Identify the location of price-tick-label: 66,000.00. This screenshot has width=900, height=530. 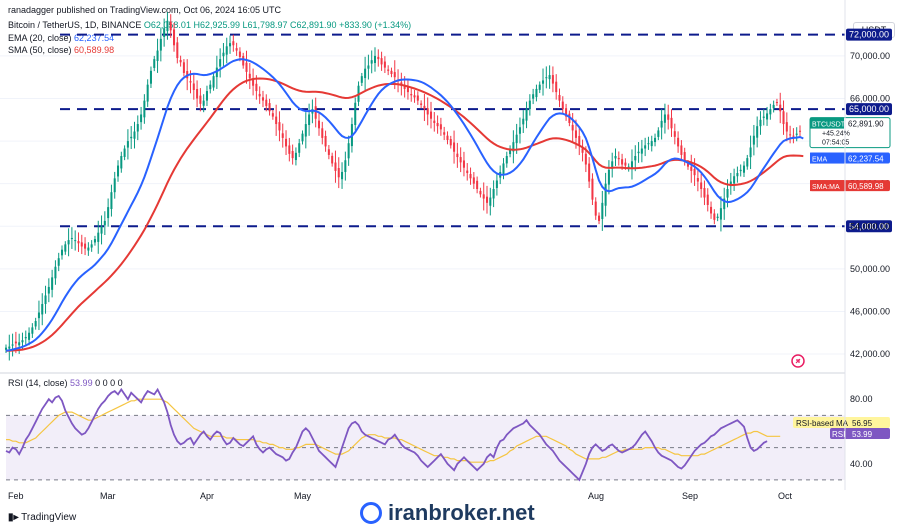
(870, 99).